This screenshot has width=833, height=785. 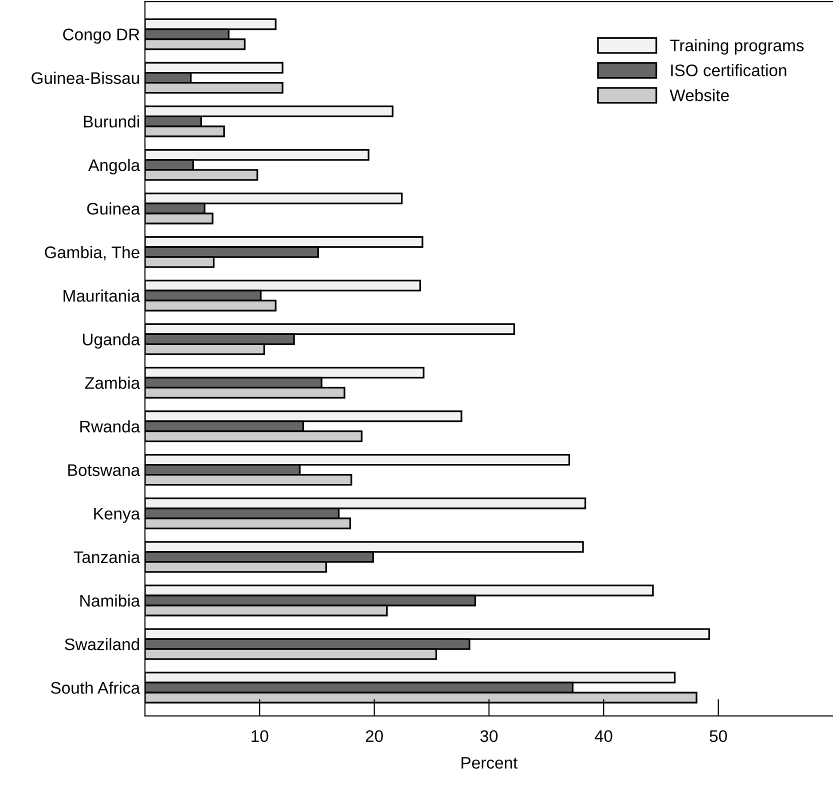 I want to click on y-tick-label: Congo DR, so click(x=101, y=36).